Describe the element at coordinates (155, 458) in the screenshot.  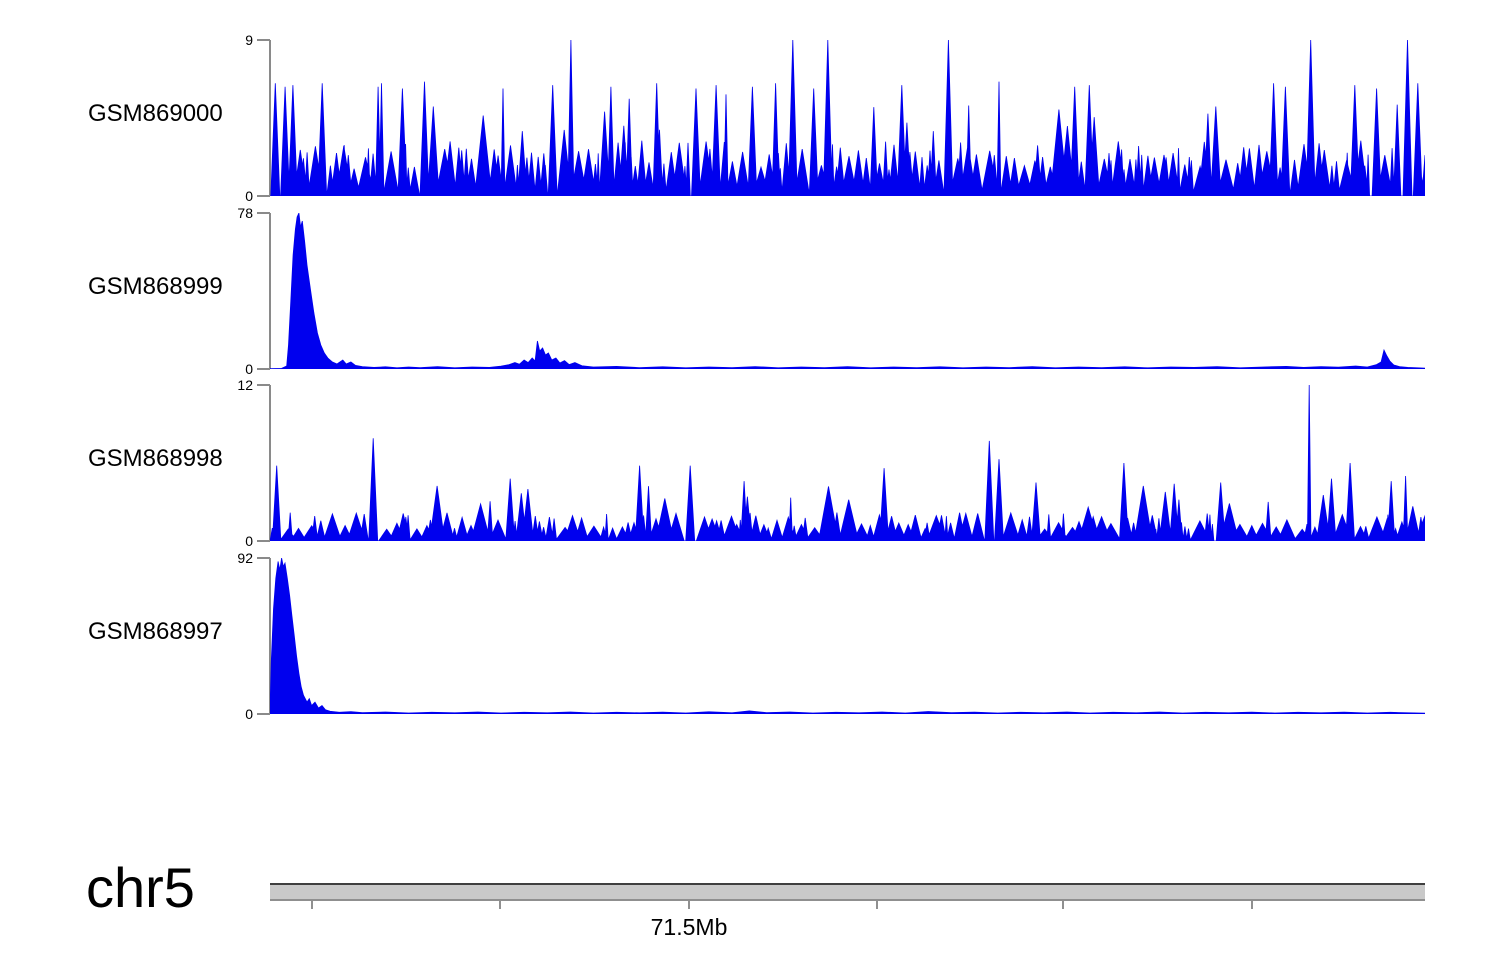
I see `track-title: GSM868998` at that location.